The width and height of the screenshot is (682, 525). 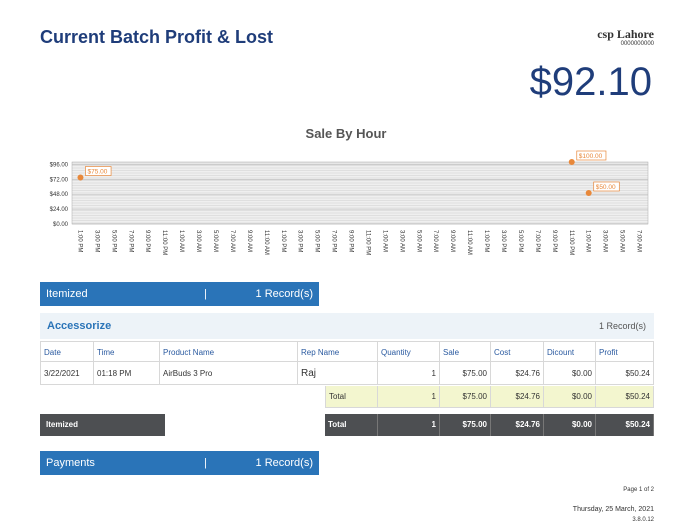 What do you see at coordinates (622, 326) in the screenshot?
I see `group-records: 1 Record(s)` at bounding box center [622, 326].